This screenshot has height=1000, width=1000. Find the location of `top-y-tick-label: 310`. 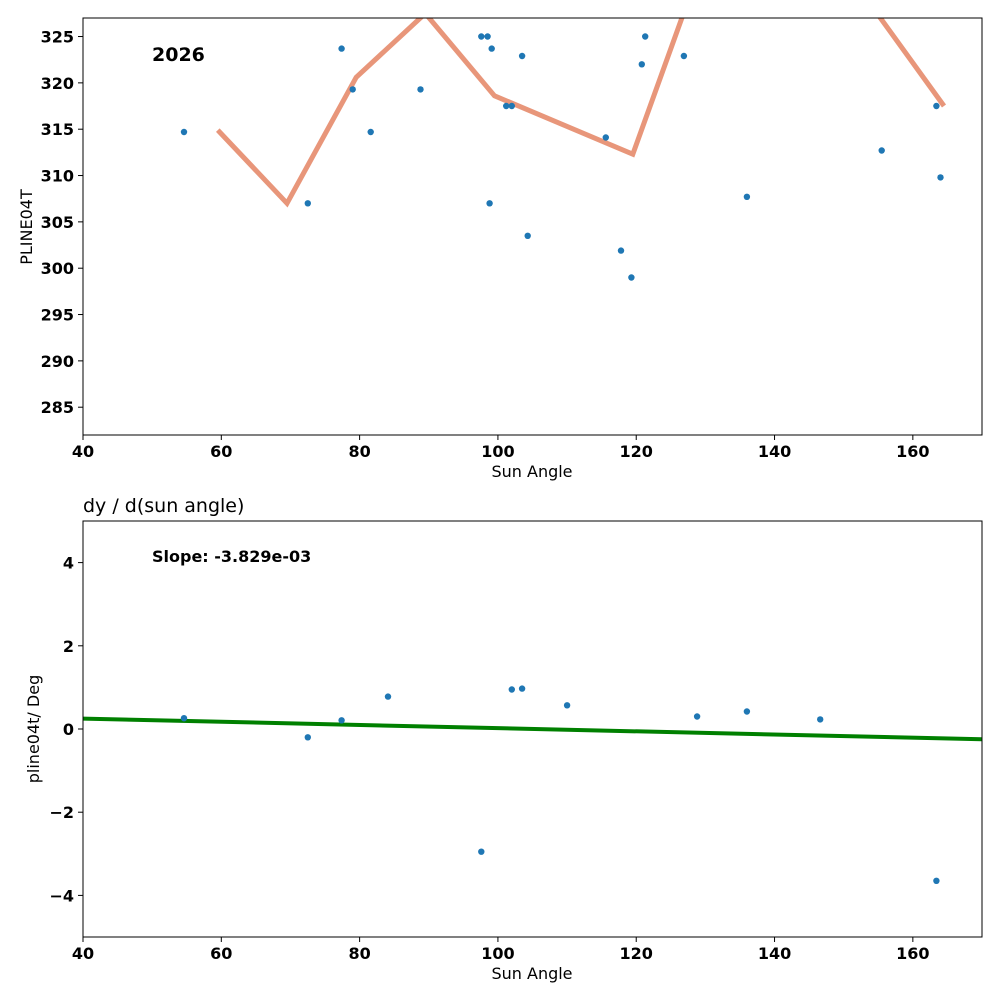

top-y-tick-label: 310 is located at coordinates (57, 176).